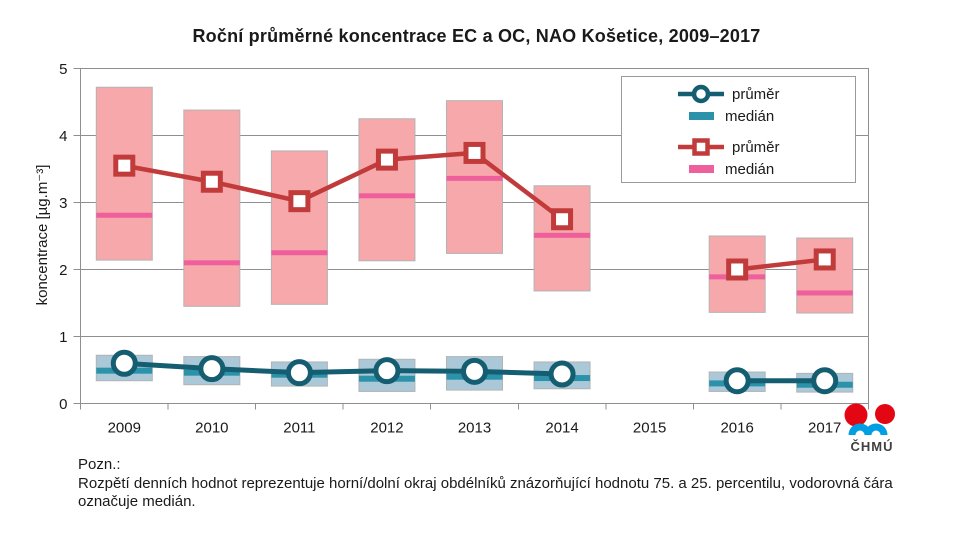 Image resolution: width=953 pixels, height=548 pixels. I want to click on ec-median-legend-marker-icon, so click(701, 116).